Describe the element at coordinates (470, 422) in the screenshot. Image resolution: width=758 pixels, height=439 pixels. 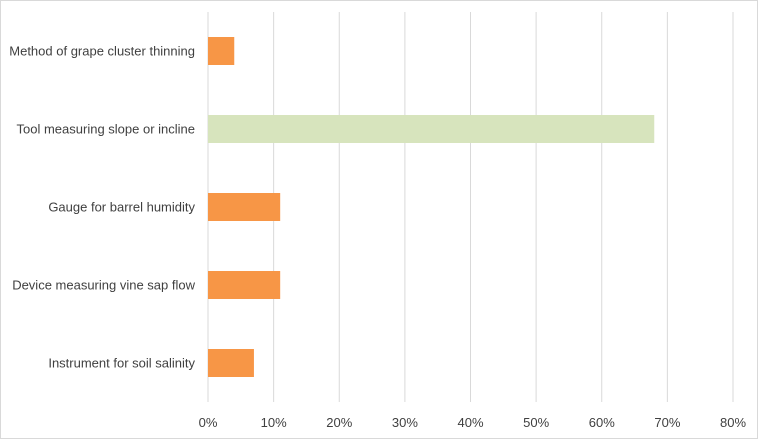
I see `x-tick-label: 40%` at that location.